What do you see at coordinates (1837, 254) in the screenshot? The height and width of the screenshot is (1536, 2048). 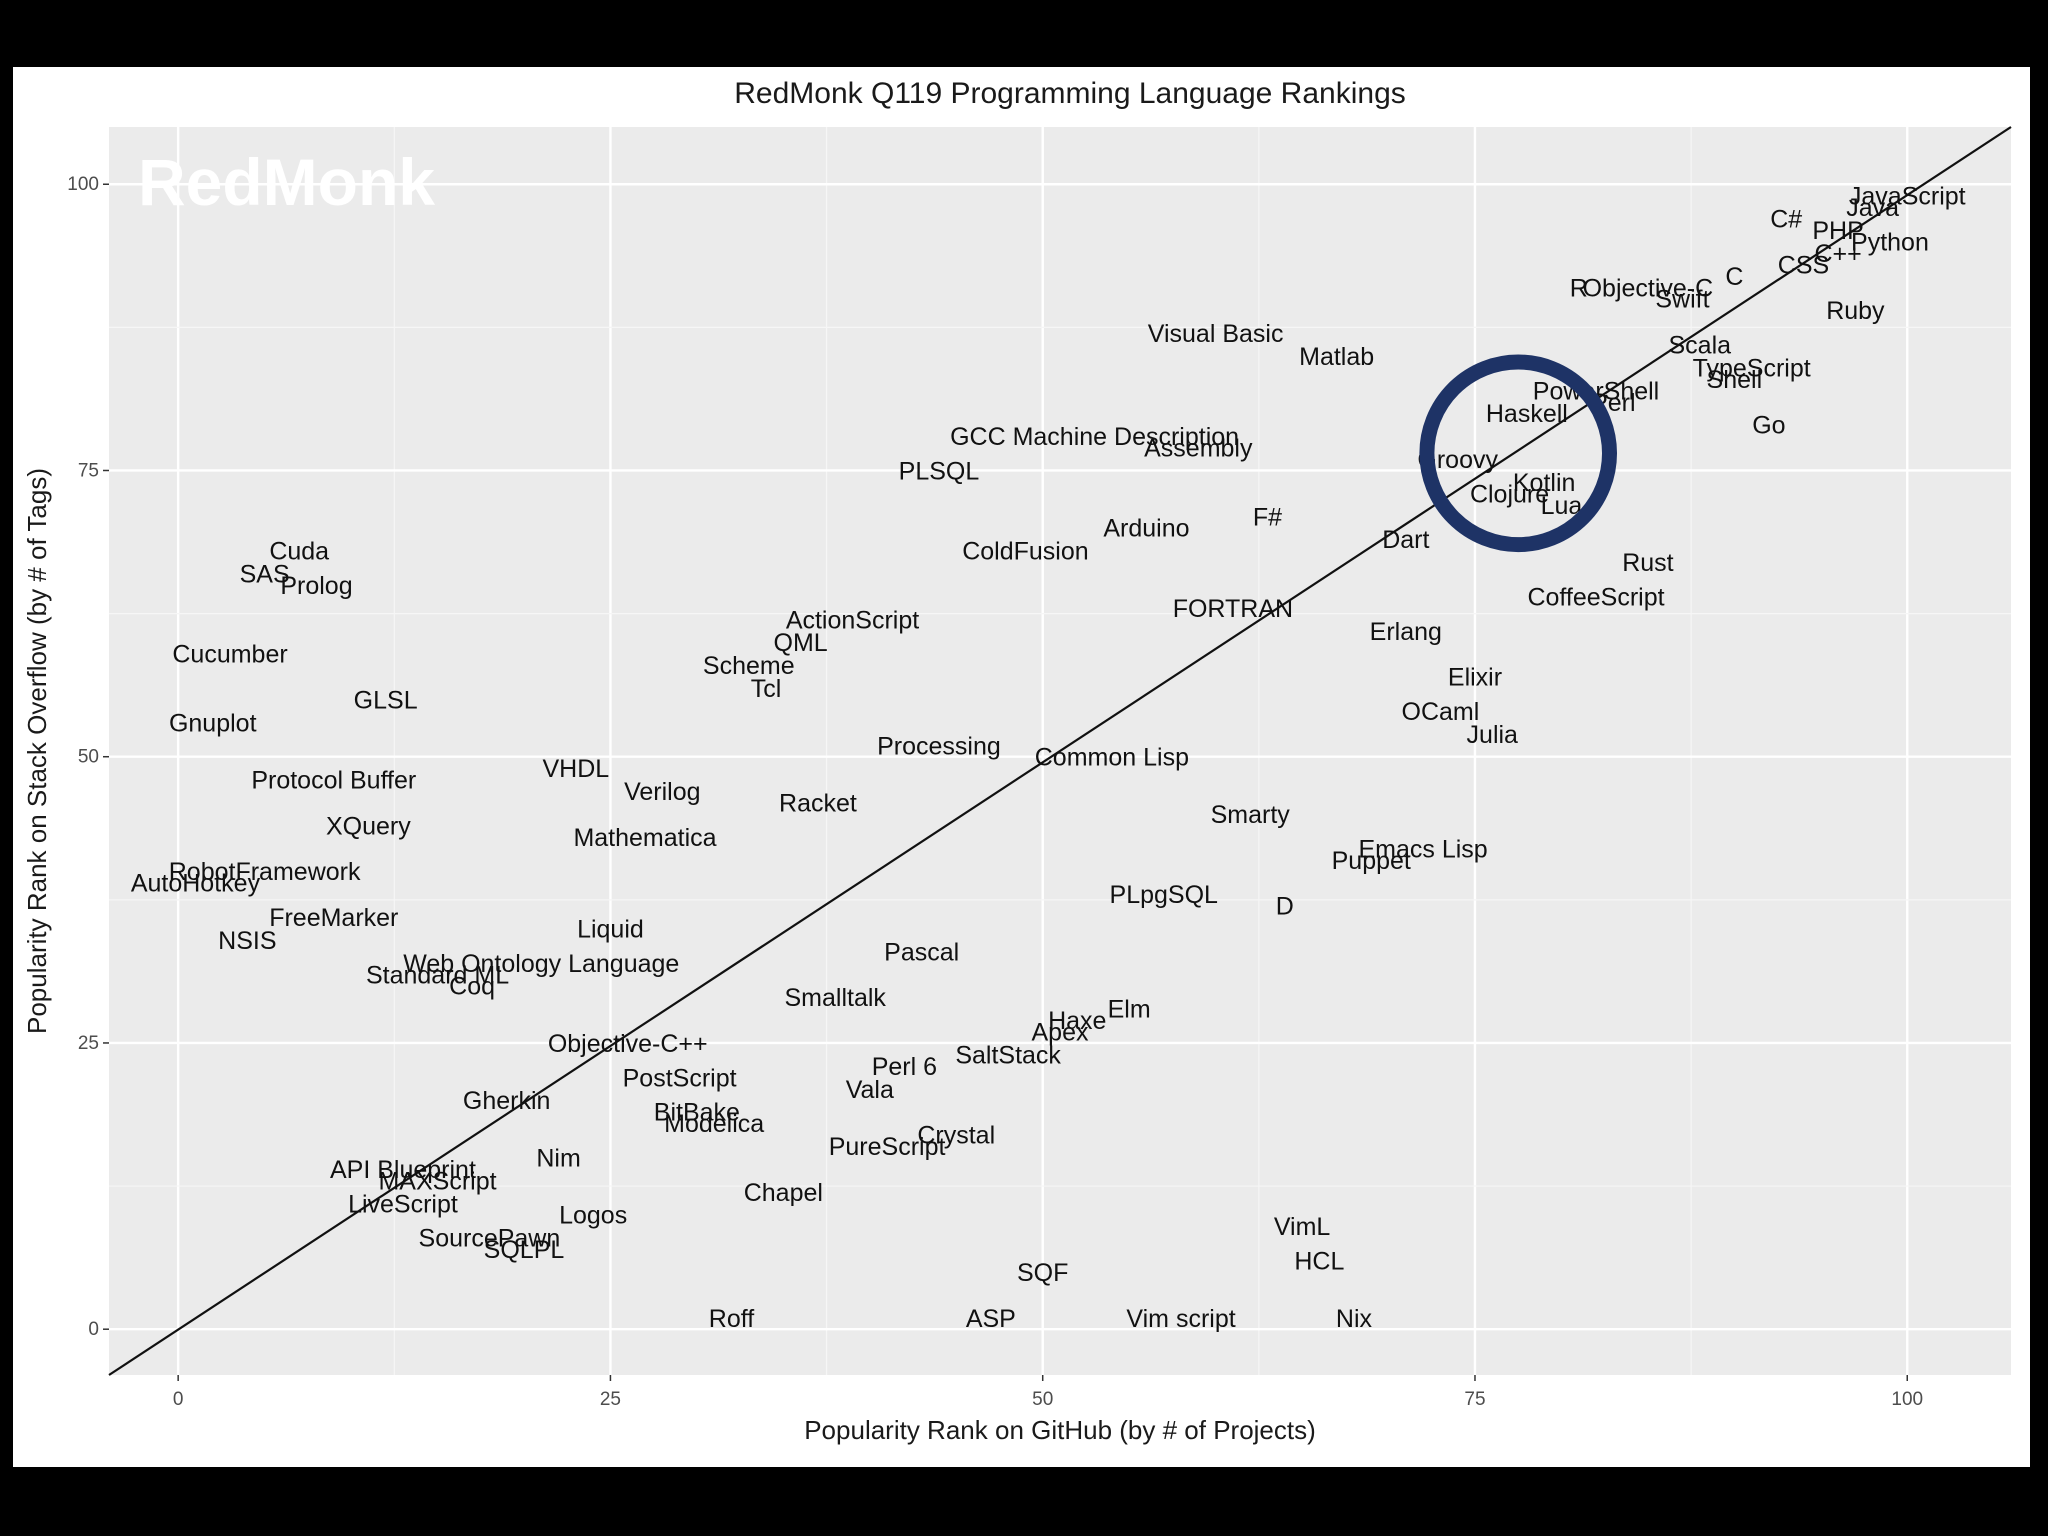 I see `language-label: C++` at bounding box center [1837, 254].